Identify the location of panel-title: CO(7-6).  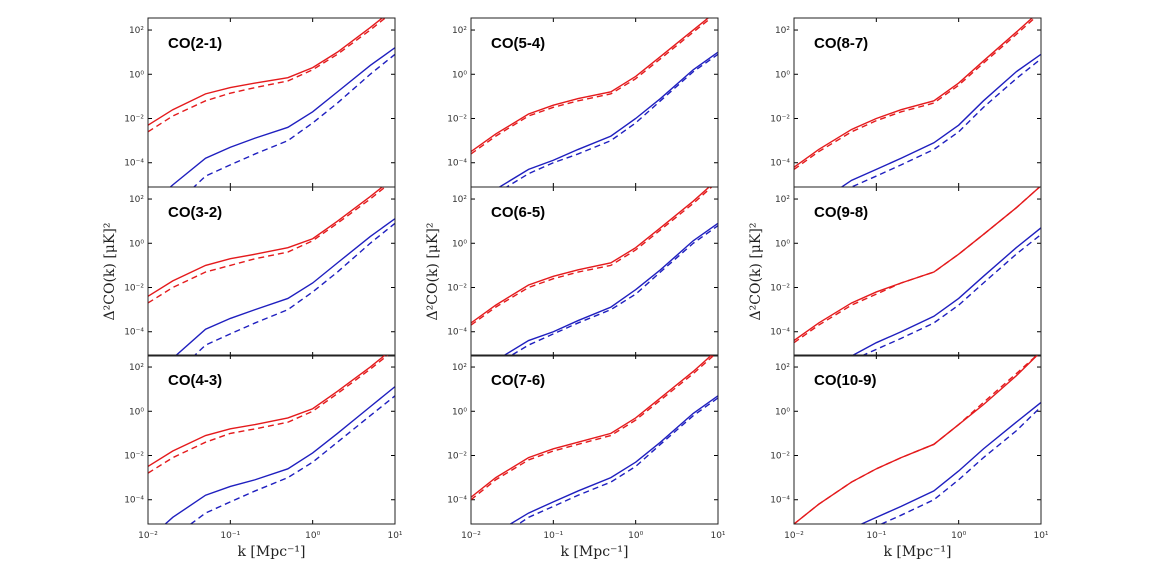
(518, 380).